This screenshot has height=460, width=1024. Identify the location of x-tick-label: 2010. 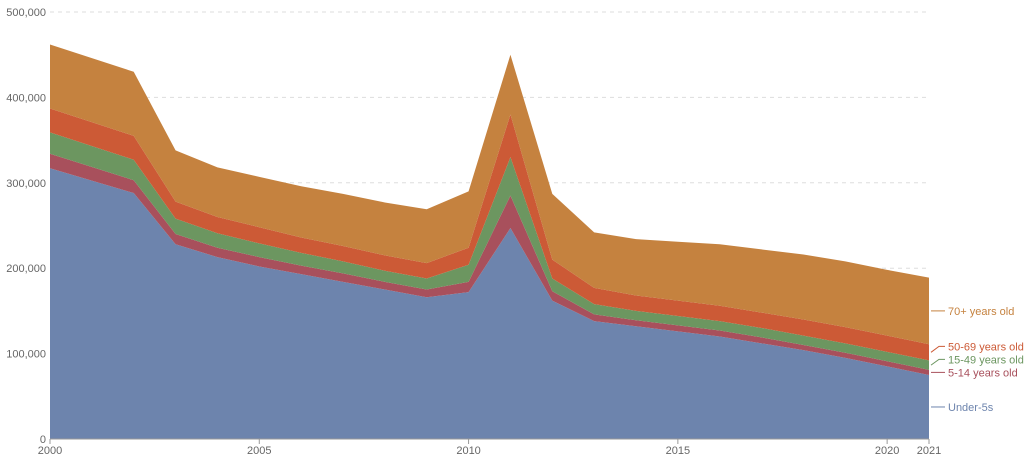
(468, 451).